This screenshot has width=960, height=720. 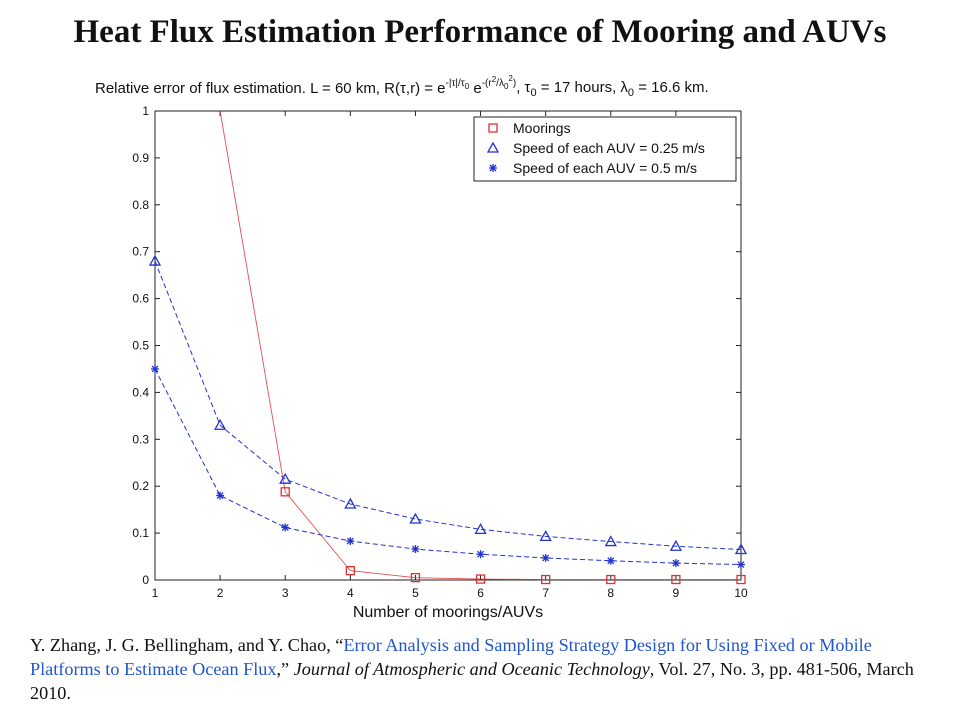 I want to click on legend-label-moorings: Moorings, so click(x=542, y=128).